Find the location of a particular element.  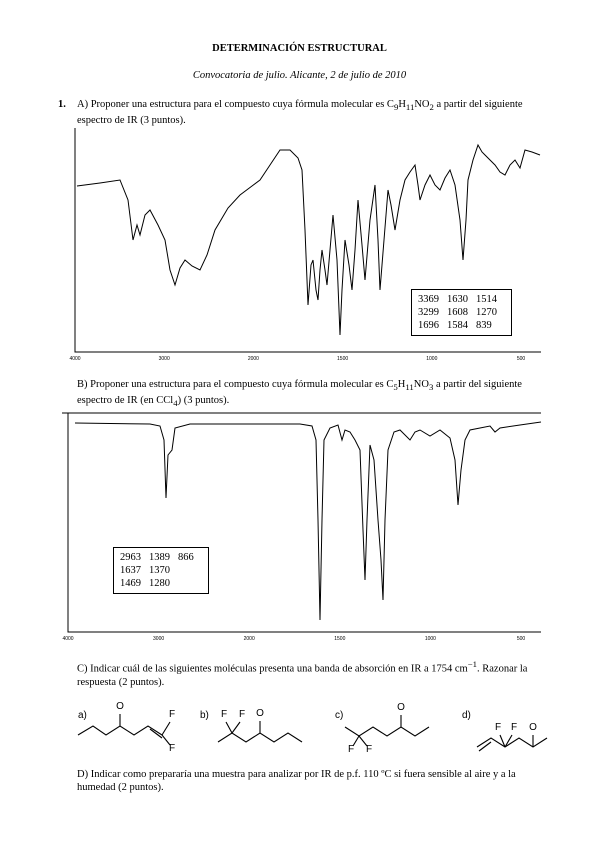

peak-row: 2963 1389 866 is located at coordinates (161, 557).